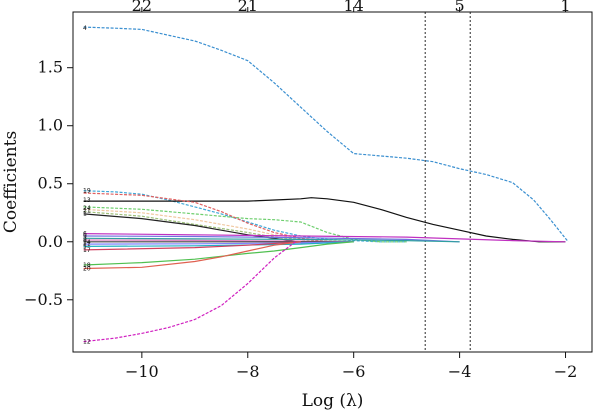 The image size is (600, 413). Describe the element at coordinates (87, 342) in the screenshot. I see `series-tag: 12` at that location.